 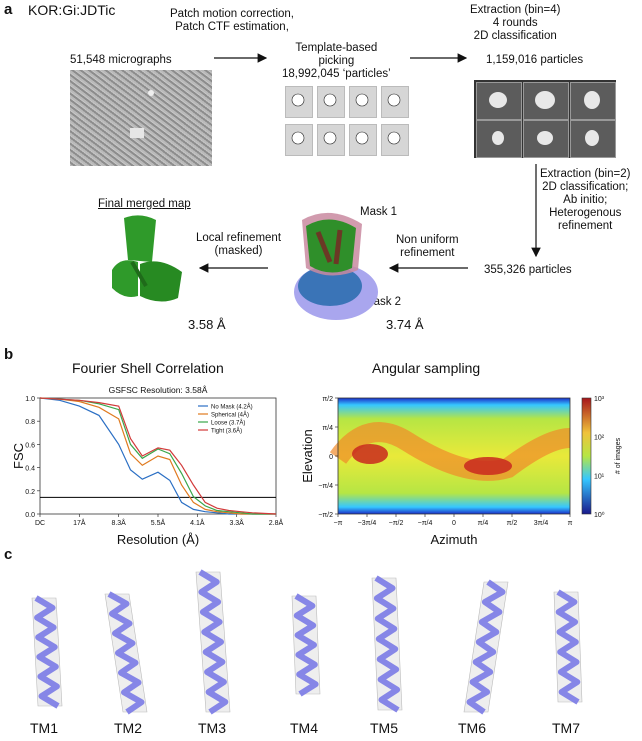 What do you see at coordinates (427, 246) in the screenshot?
I see `non-uniform-label: Non uniform refinement` at bounding box center [427, 246].